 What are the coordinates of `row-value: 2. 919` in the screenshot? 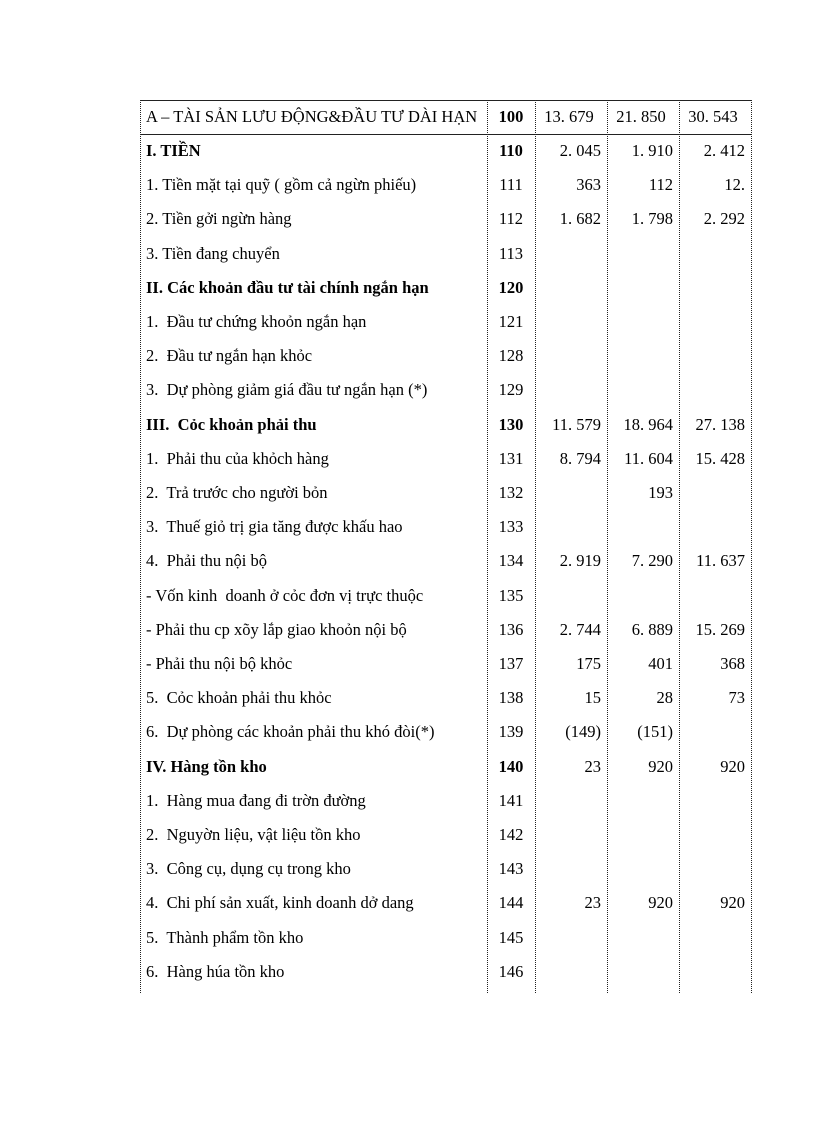 It's located at (580, 561).